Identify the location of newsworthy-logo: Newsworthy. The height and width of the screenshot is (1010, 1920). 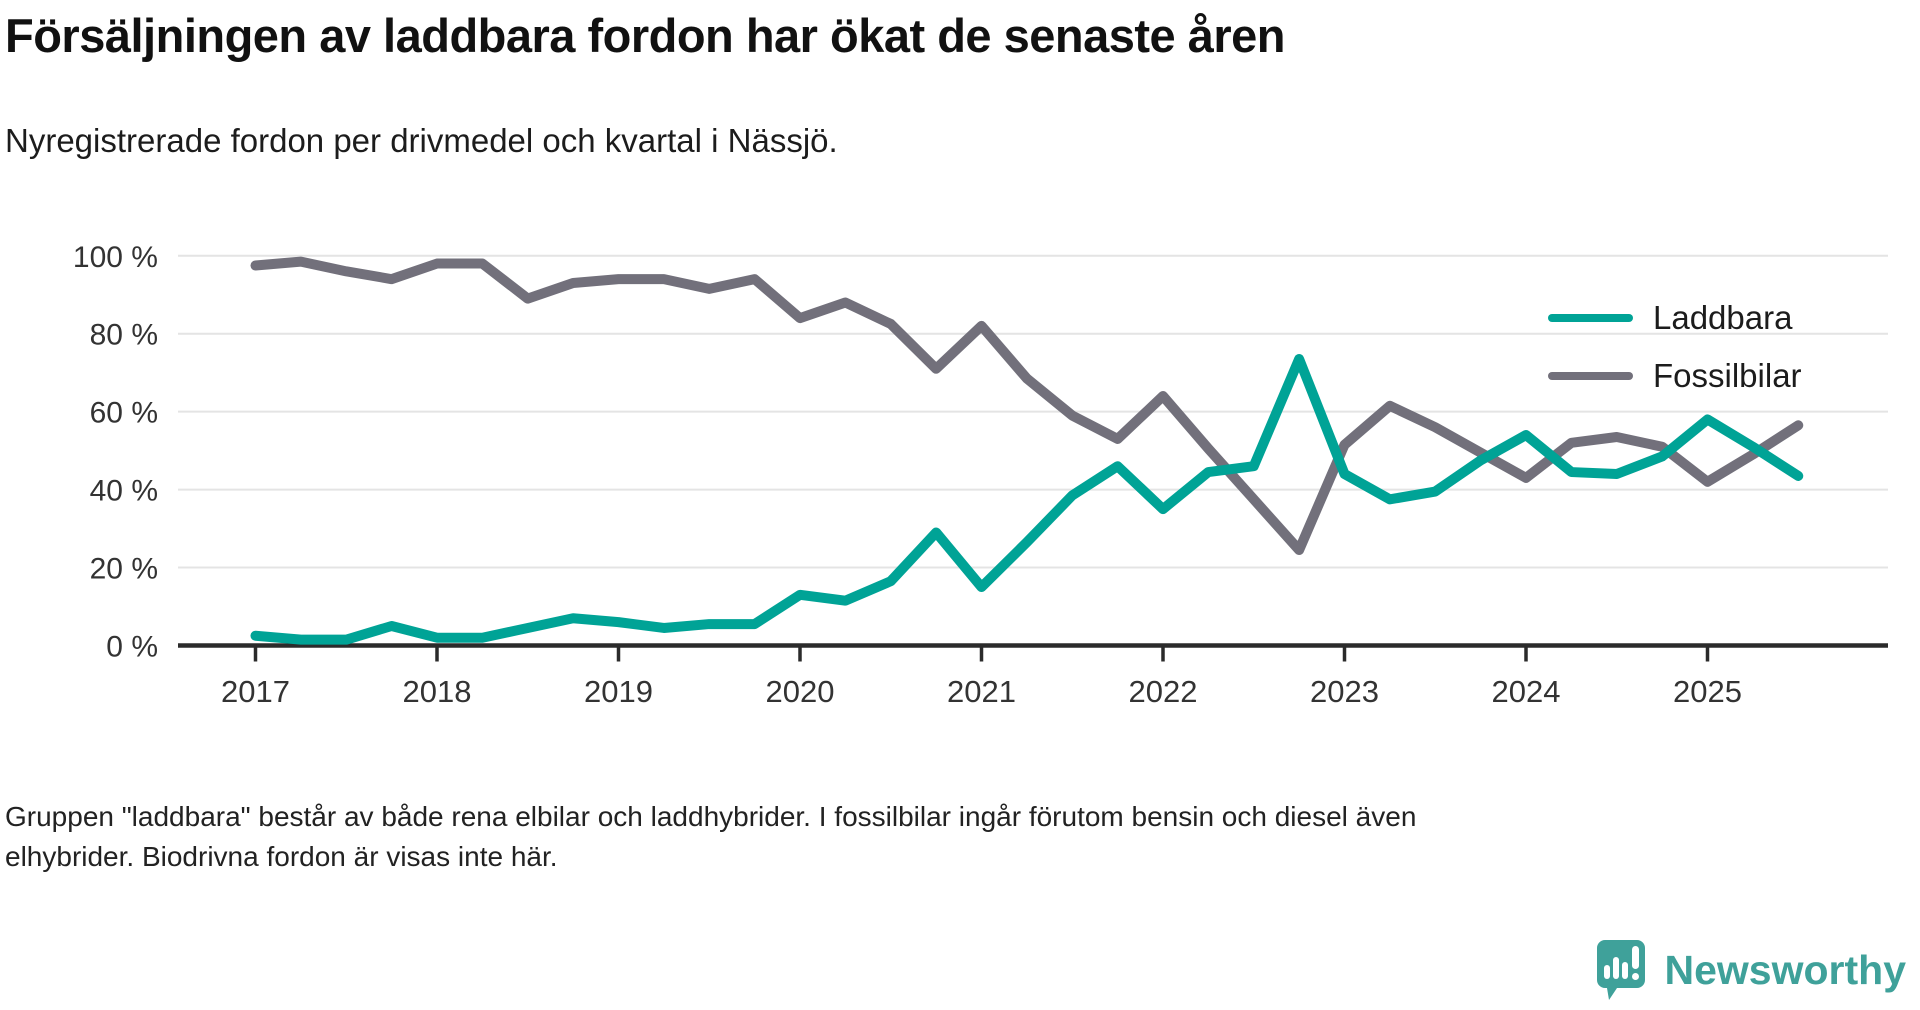
(1751, 970).